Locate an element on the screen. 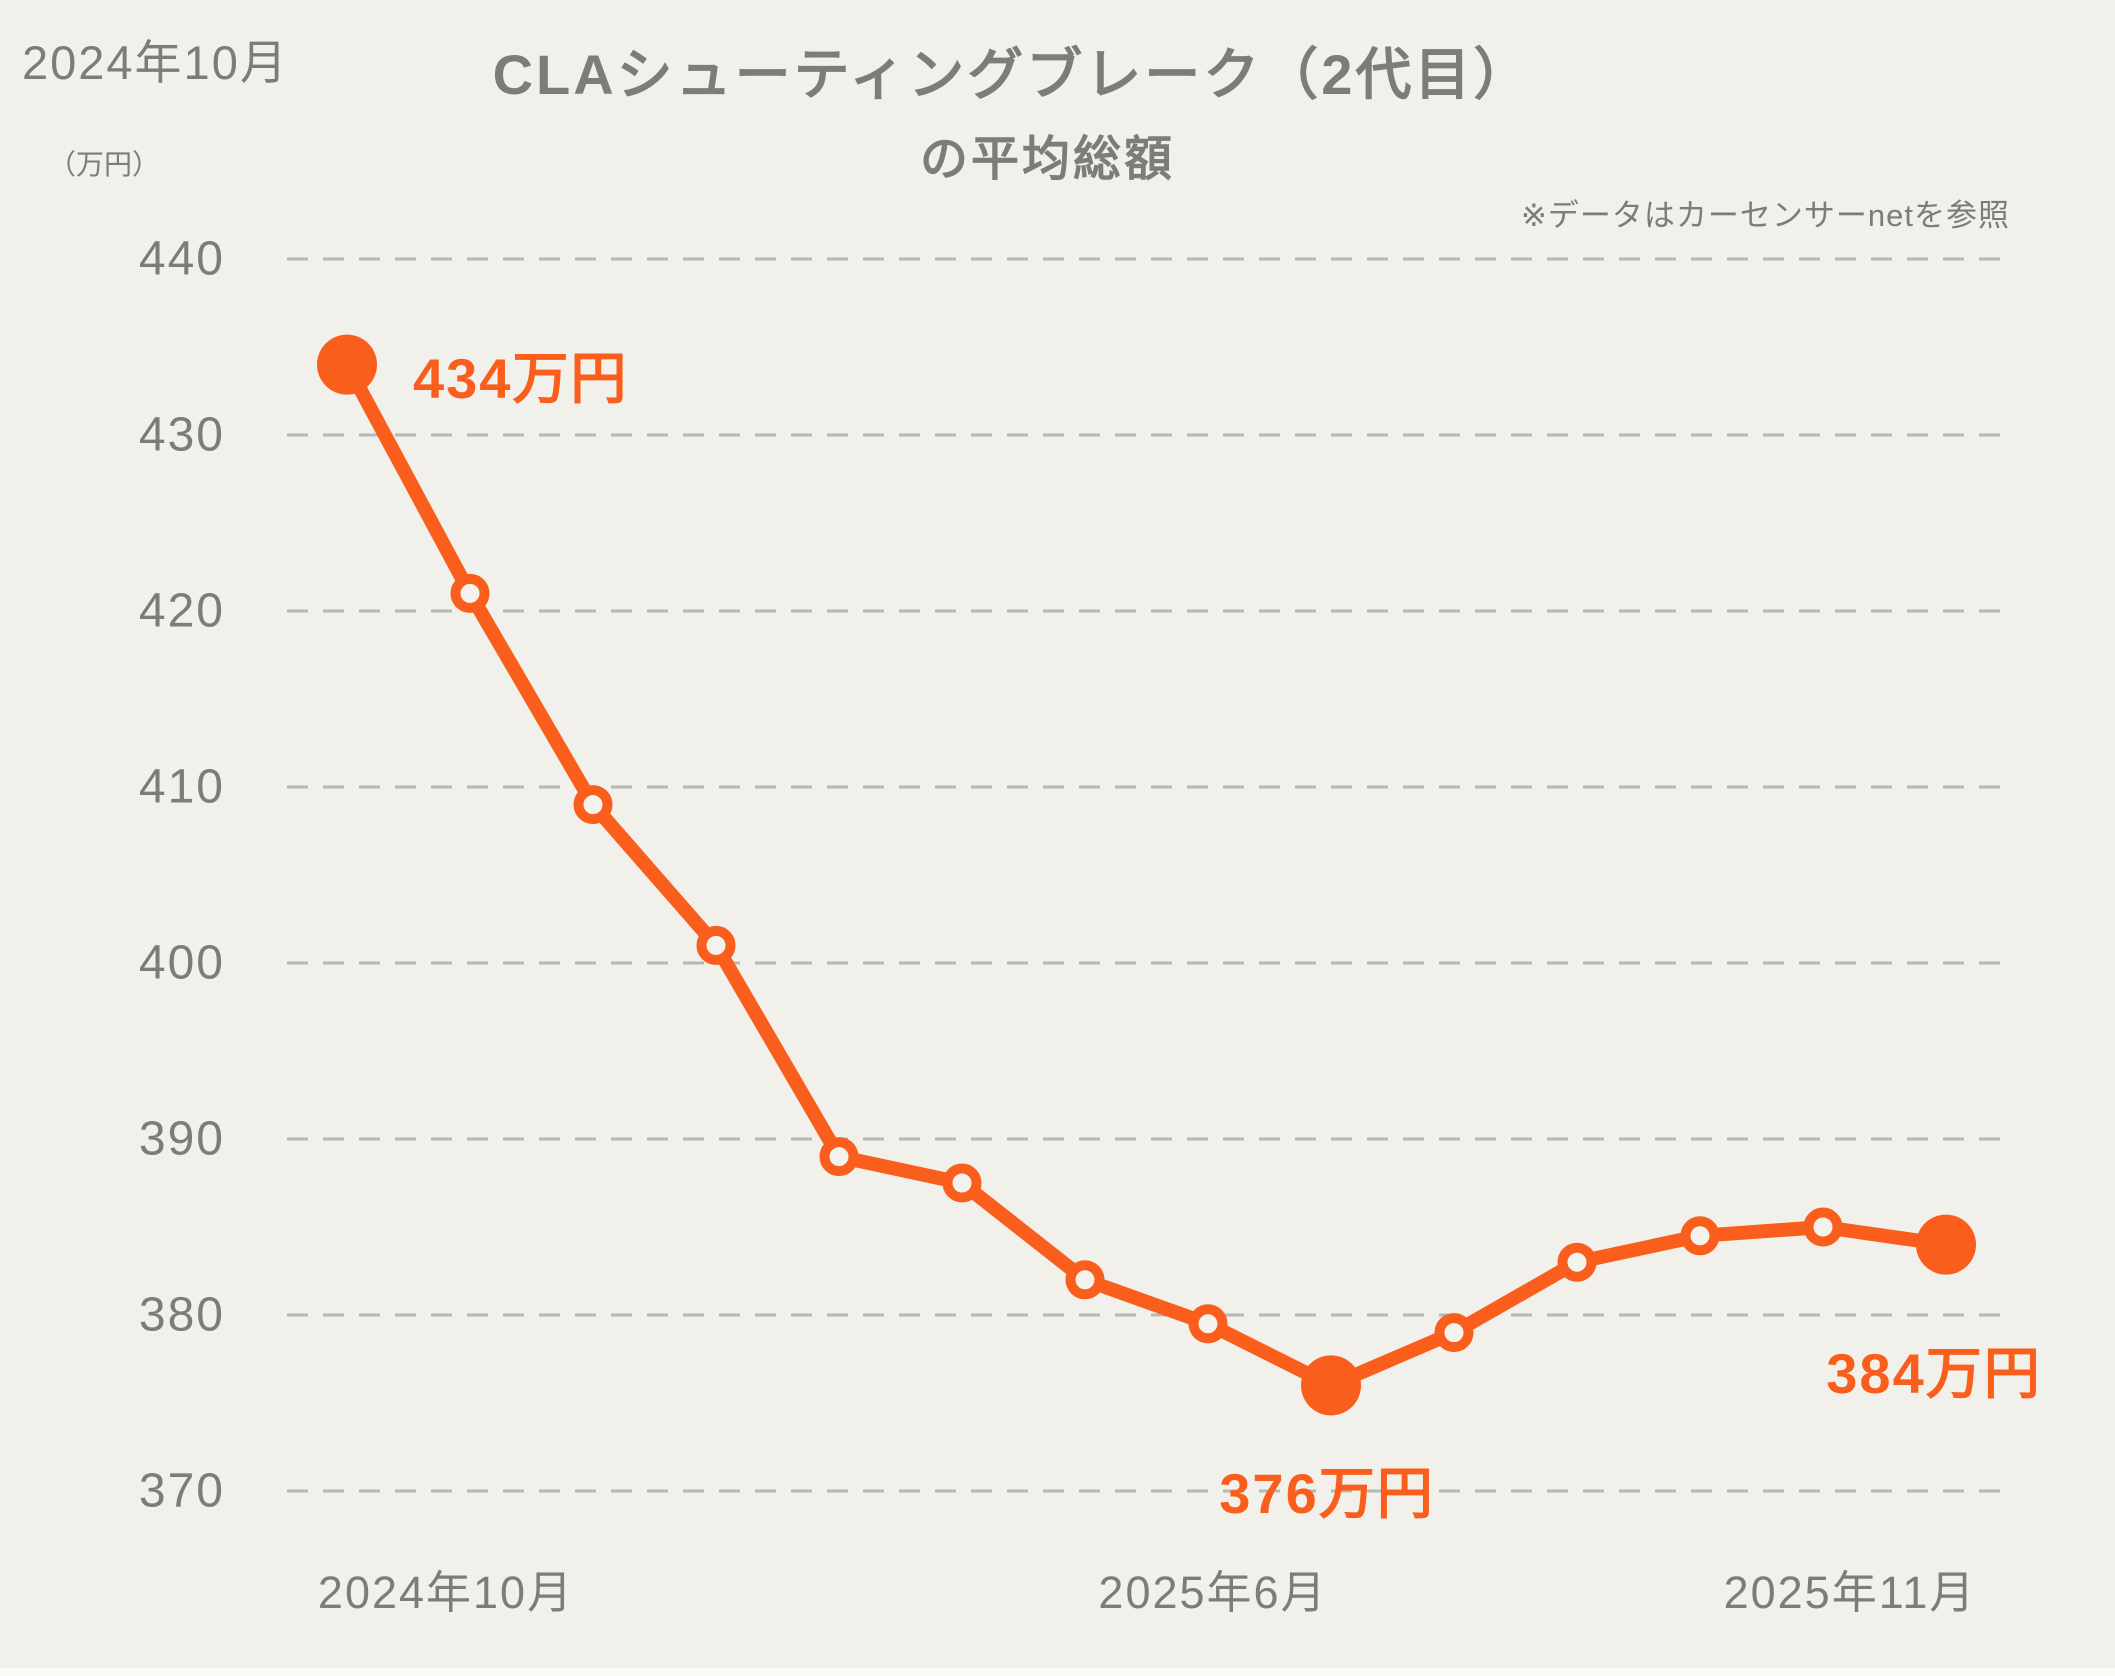 The width and height of the screenshot is (2115, 1676). y-axis-tick: 390 is located at coordinates (181, 1139).